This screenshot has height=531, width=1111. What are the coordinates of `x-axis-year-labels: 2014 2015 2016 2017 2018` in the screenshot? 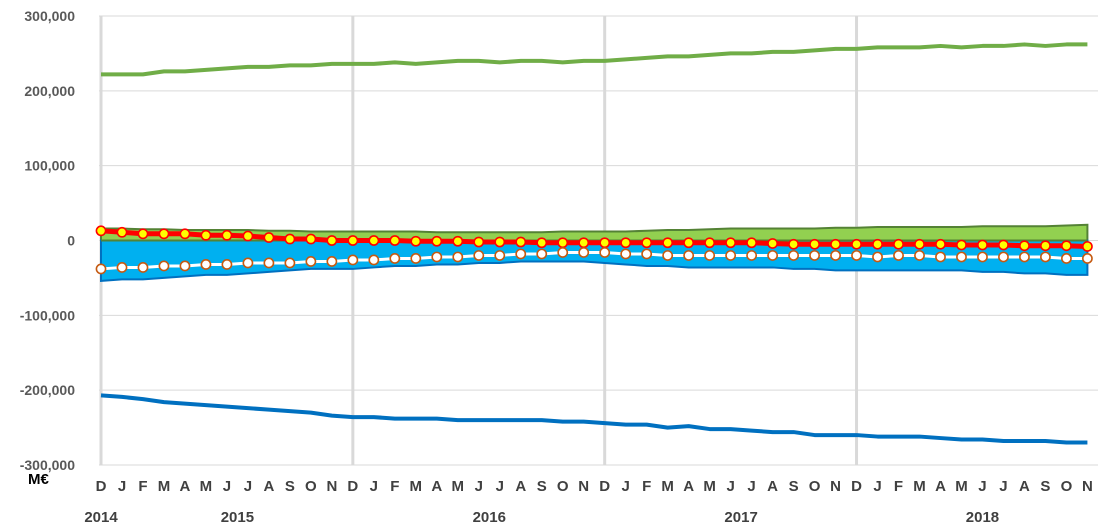 It's located at (541, 517).